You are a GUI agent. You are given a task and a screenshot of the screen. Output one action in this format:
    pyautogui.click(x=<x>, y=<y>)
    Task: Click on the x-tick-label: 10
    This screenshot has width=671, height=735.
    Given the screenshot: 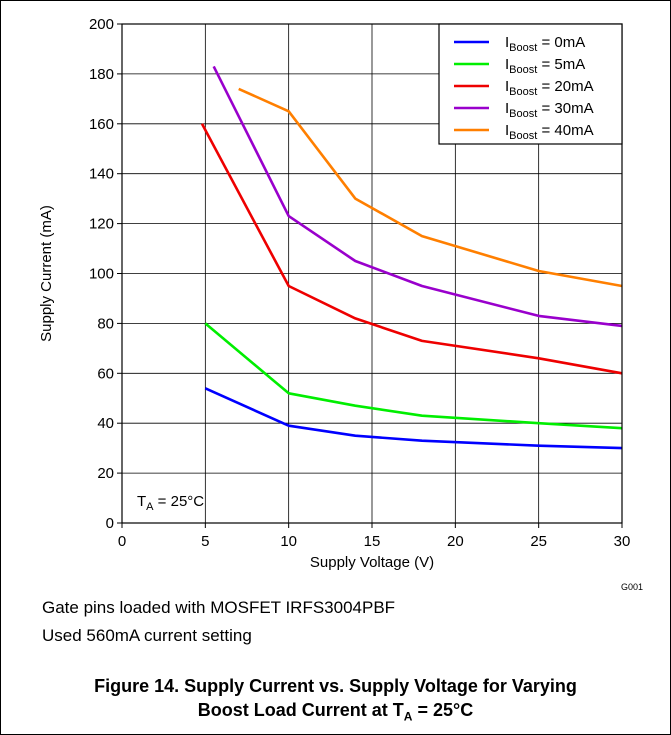 What is the action you would take?
    pyautogui.click(x=288, y=541)
    